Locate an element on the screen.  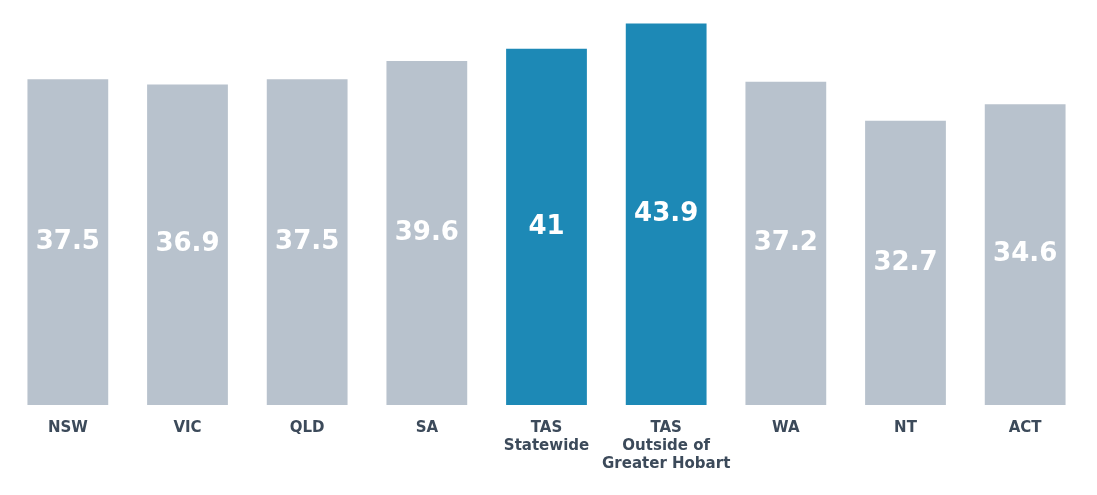
data-label: 34.6 is located at coordinates (1025, 252).